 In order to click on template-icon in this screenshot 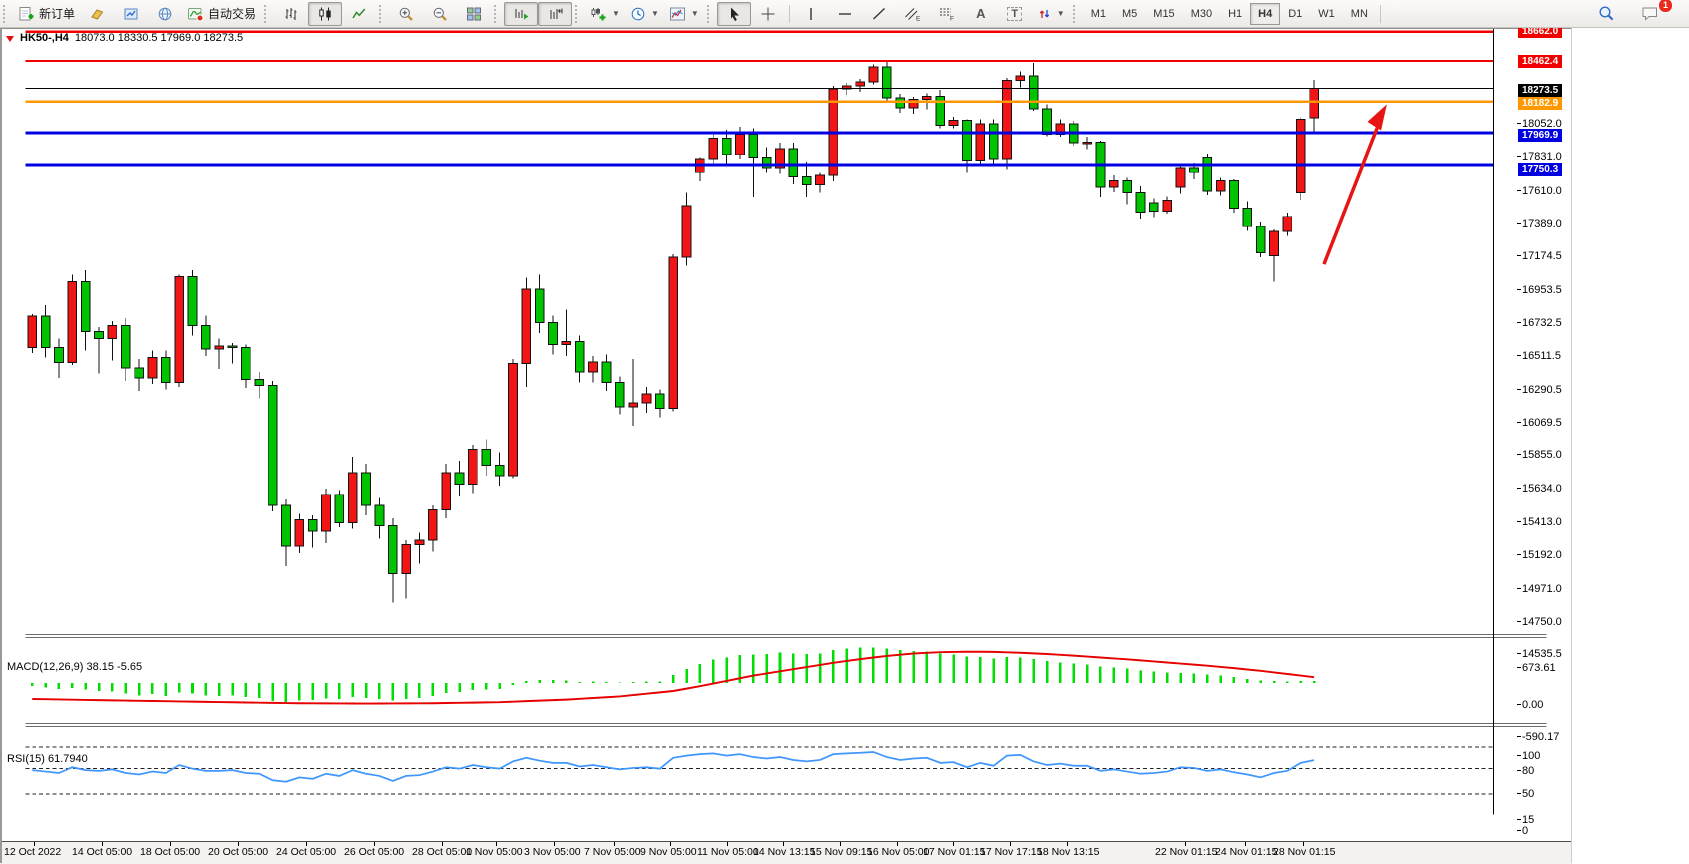, I will do `click(677, 14)`.